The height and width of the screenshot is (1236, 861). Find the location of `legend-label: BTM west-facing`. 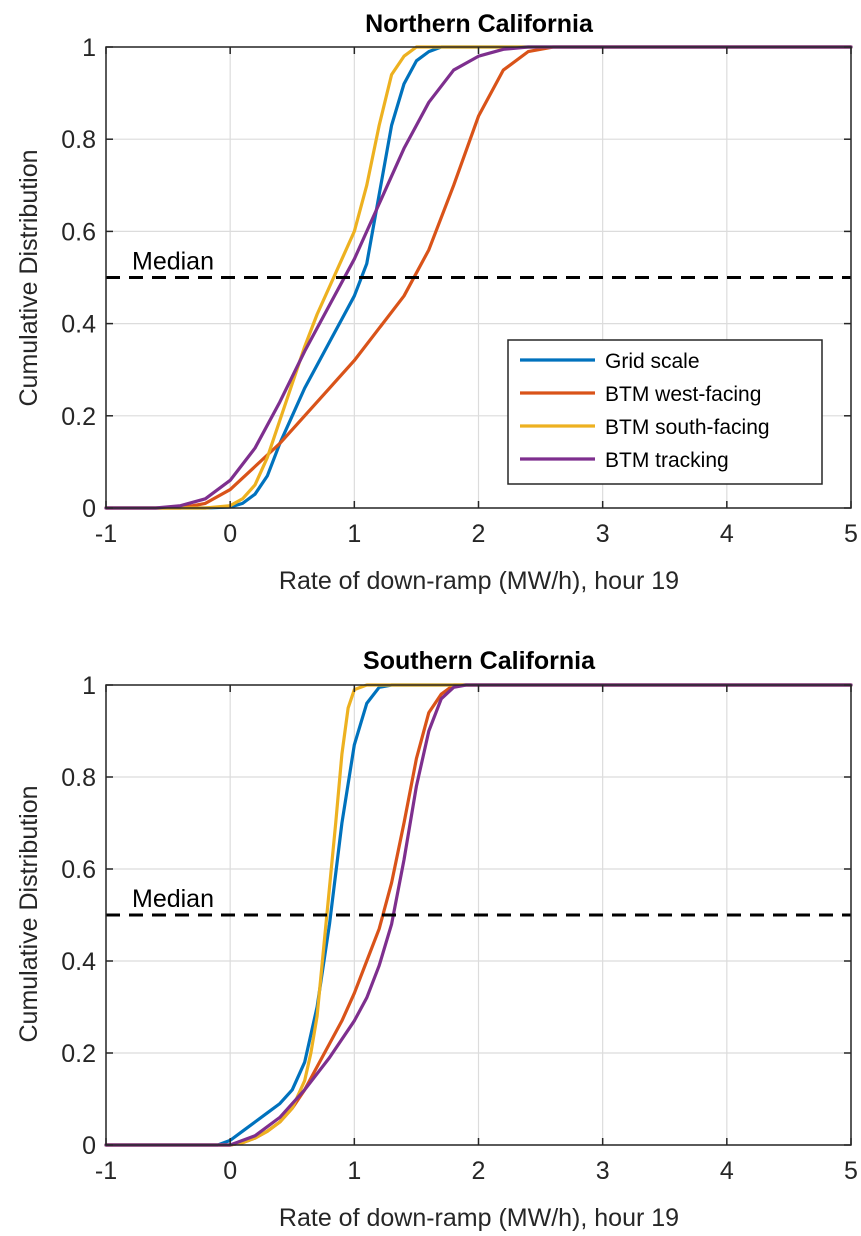

legend-label: BTM west-facing is located at coordinates (683, 394).